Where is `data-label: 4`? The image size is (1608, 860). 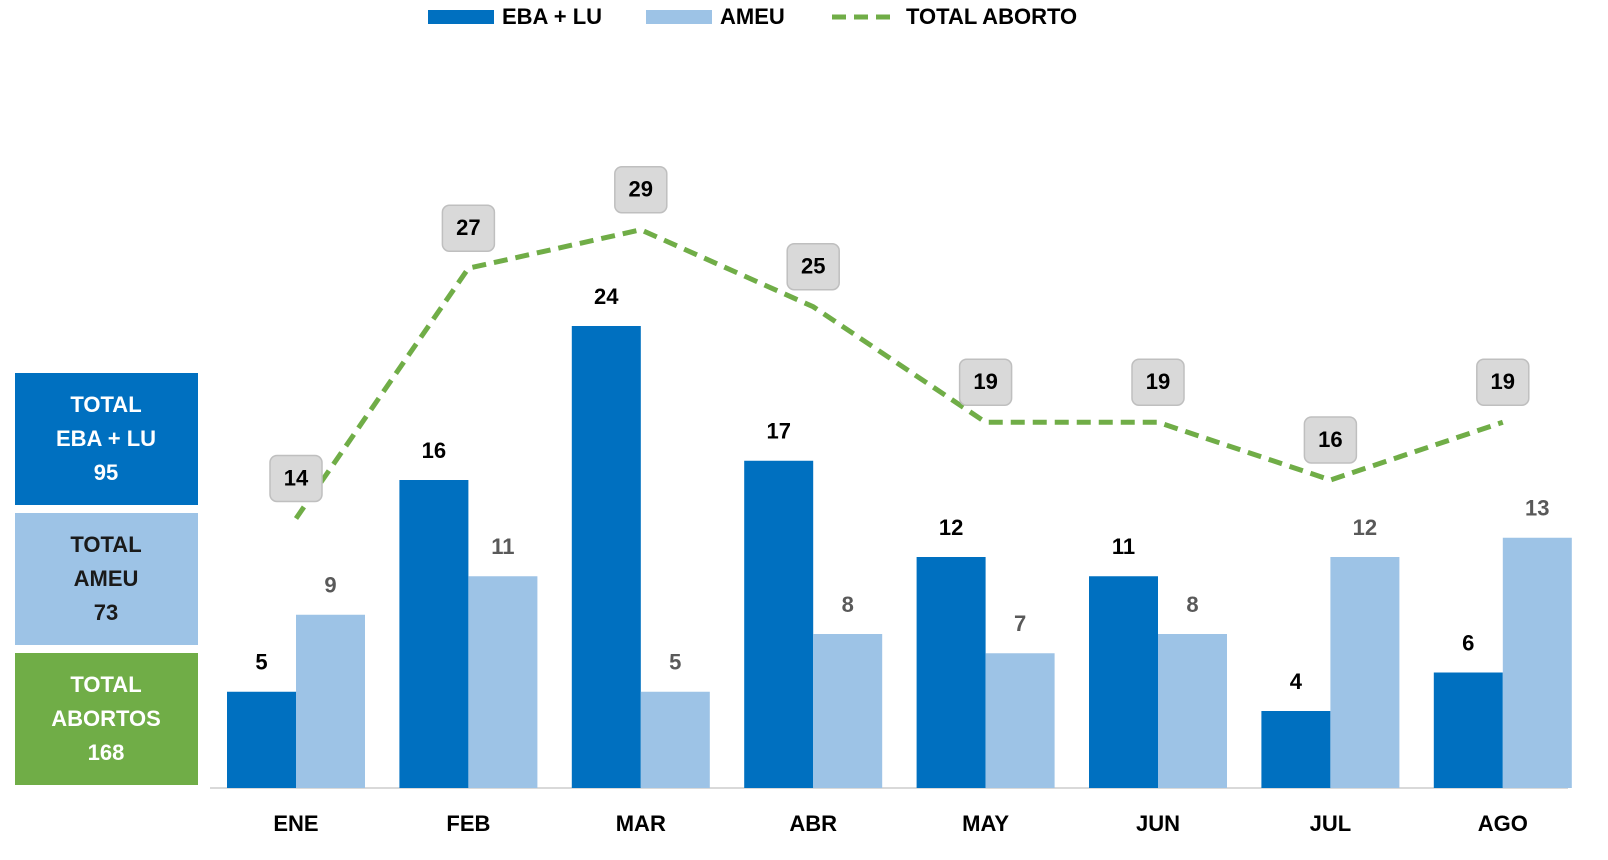 data-label: 4 is located at coordinates (1296, 681).